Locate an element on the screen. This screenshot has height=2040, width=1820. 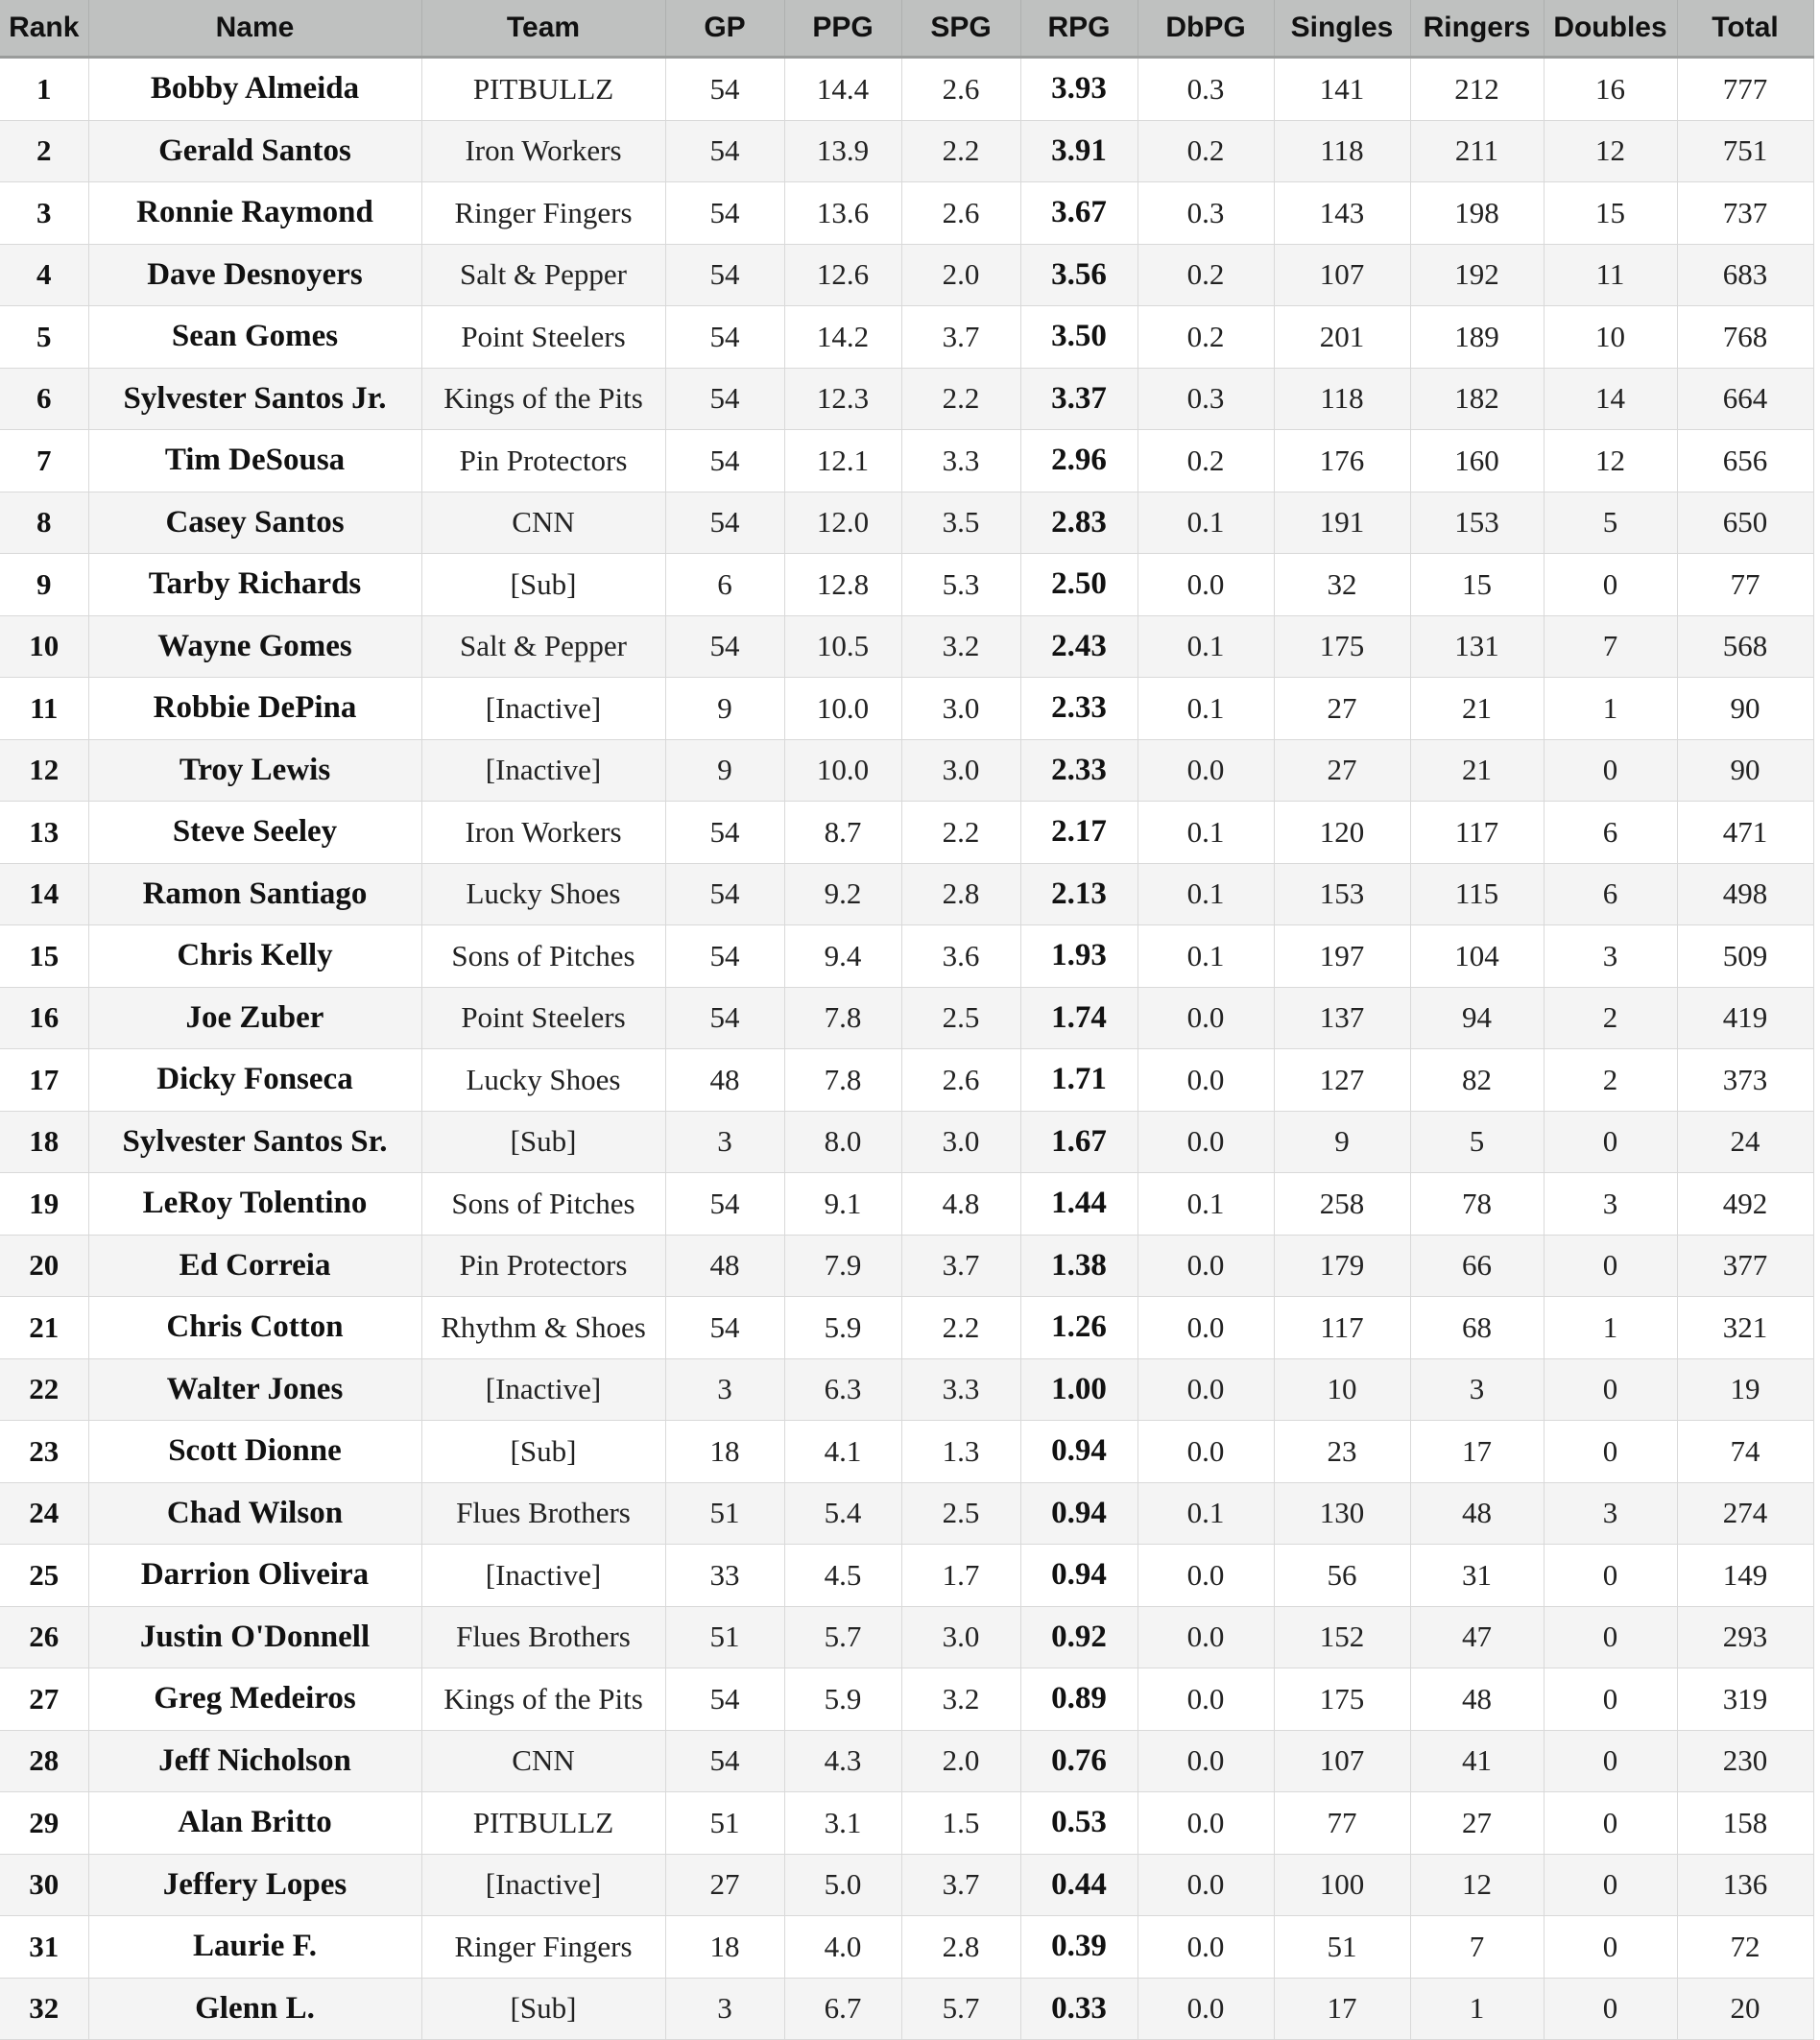
cell-name: Gerald Santos is located at coordinates (255, 151).